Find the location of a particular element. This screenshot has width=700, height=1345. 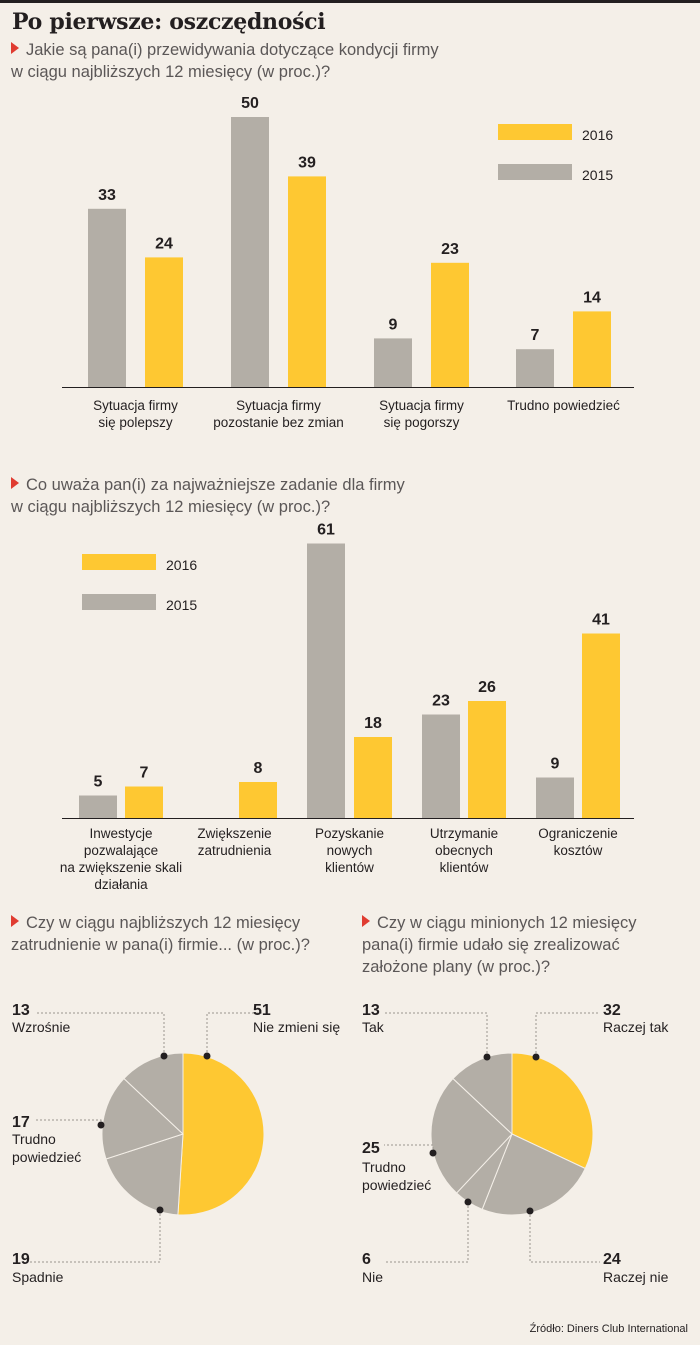

source-note: Źródło: Diners Club International is located at coordinates (608, 1329).